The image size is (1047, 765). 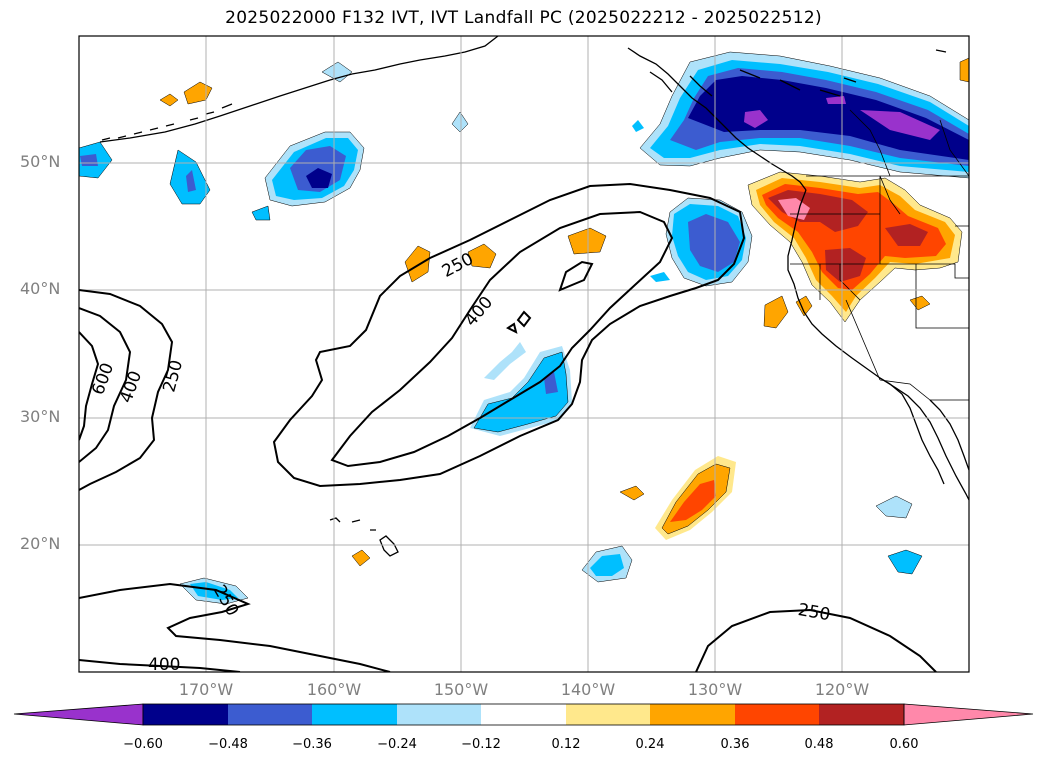 What do you see at coordinates (40, 543) in the screenshot?
I see `lat-label-20n: 20°N` at bounding box center [40, 543].